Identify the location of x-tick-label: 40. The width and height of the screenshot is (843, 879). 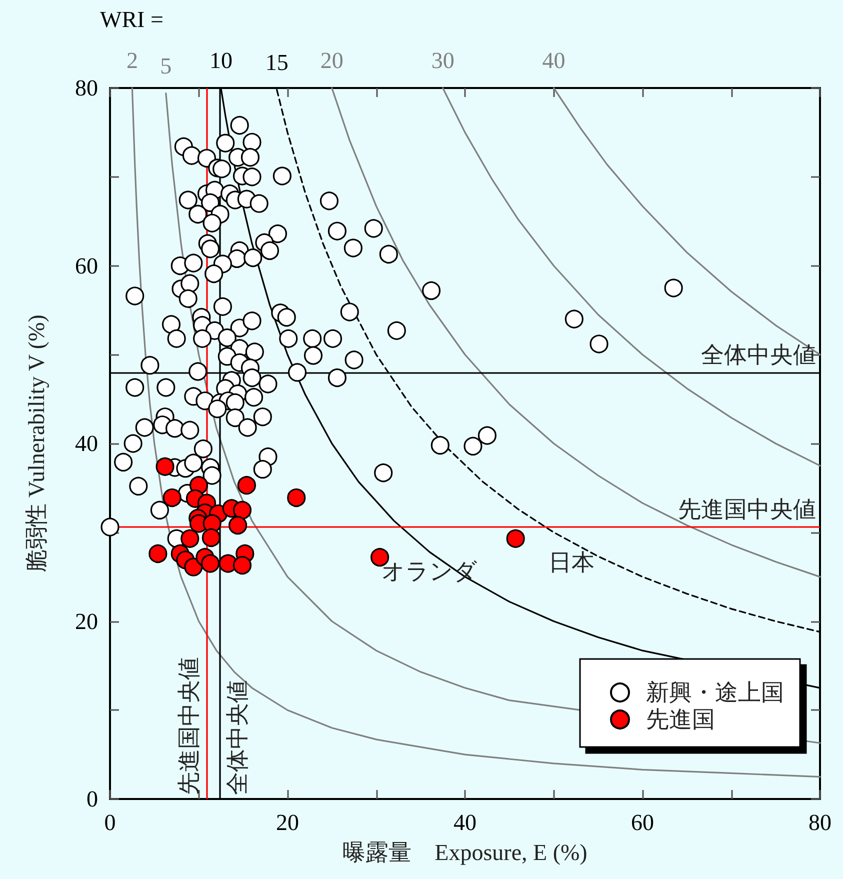
(465, 822).